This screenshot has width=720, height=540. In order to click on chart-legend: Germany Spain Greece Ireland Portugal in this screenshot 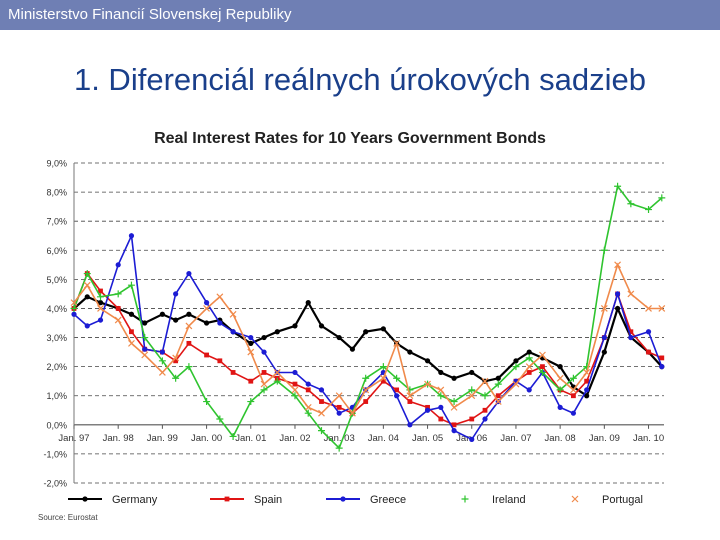, I will do `click(355, 500)`.